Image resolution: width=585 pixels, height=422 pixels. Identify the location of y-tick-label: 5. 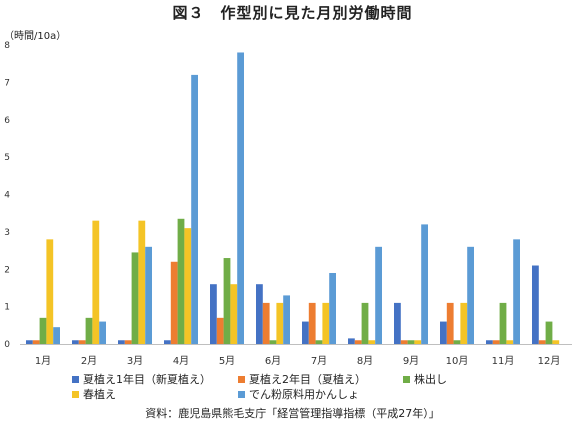
(7, 158).